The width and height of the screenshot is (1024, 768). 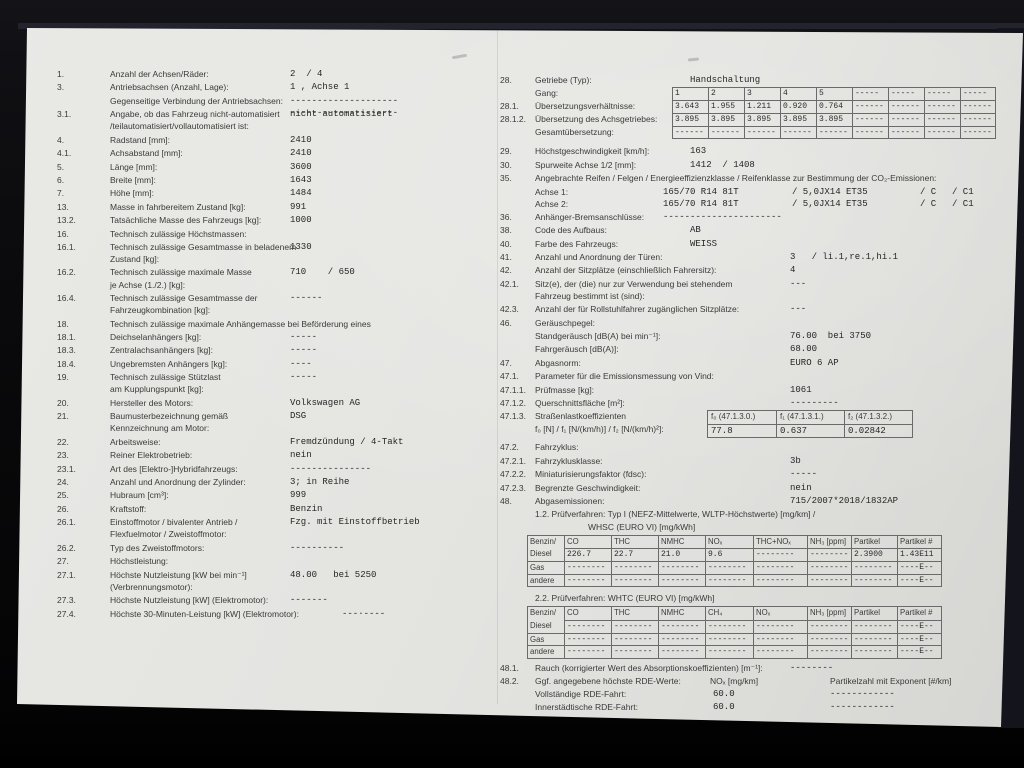 I want to click on gtd-value: 2, so click(x=726, y=94).